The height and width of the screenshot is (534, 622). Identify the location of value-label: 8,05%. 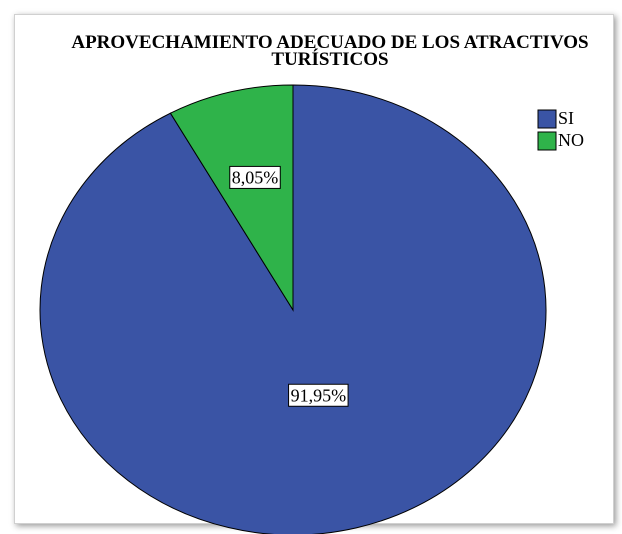
(255, 177).